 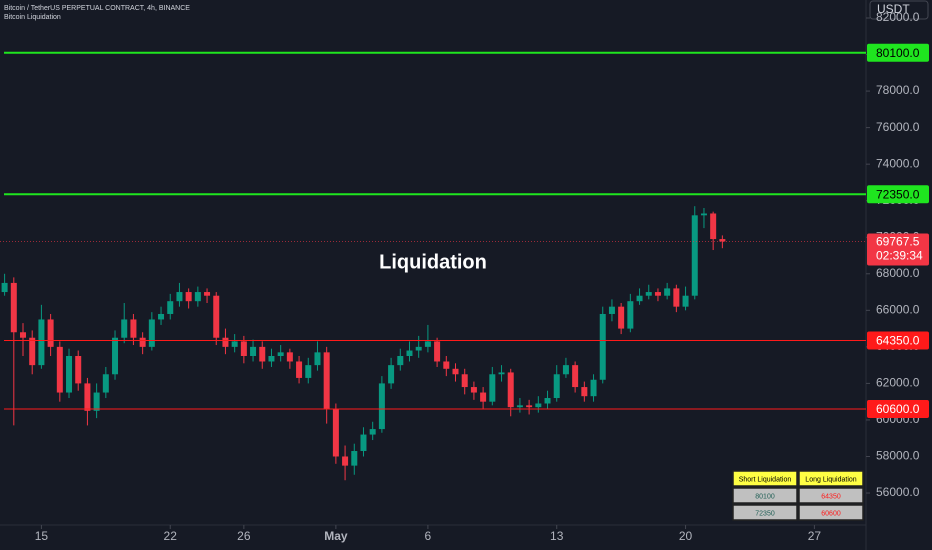 I want to click on table-text: Short Liquidation, so click(x=765, y=479).